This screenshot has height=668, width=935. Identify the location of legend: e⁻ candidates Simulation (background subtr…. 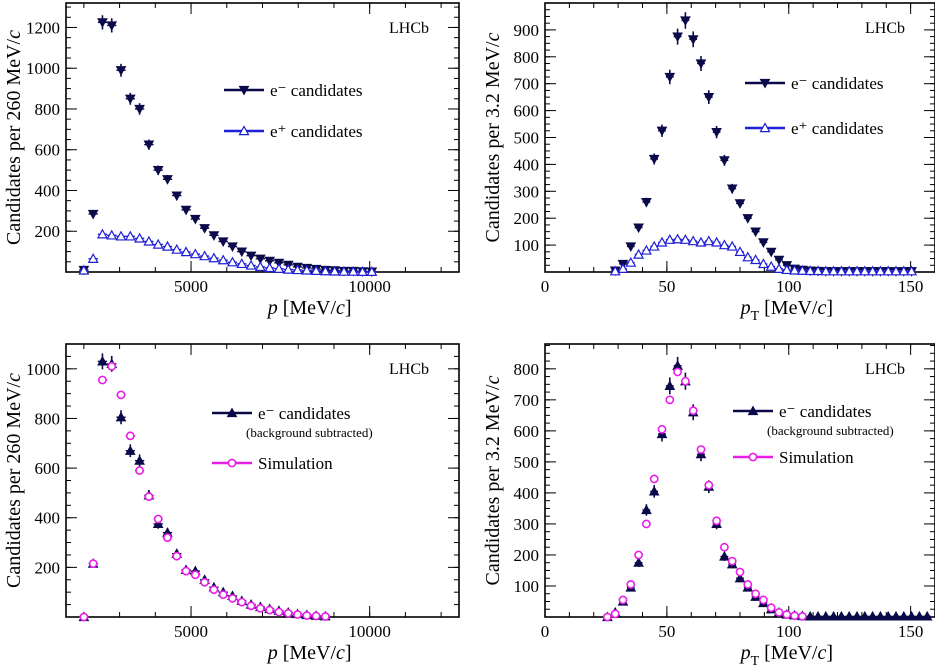
(292, 438).